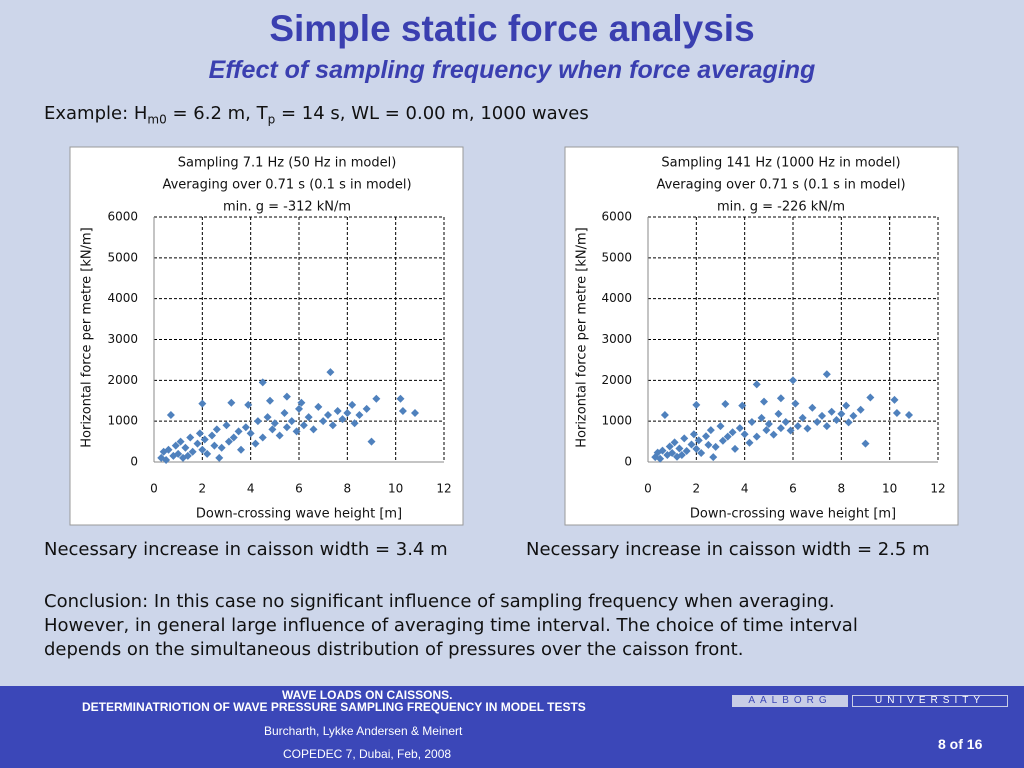 The width and height of the screenshot is (1024, 768). Describe the element at coordinates (154, 489) in the screenshot. I see `x-tick-label: 0` at that location.